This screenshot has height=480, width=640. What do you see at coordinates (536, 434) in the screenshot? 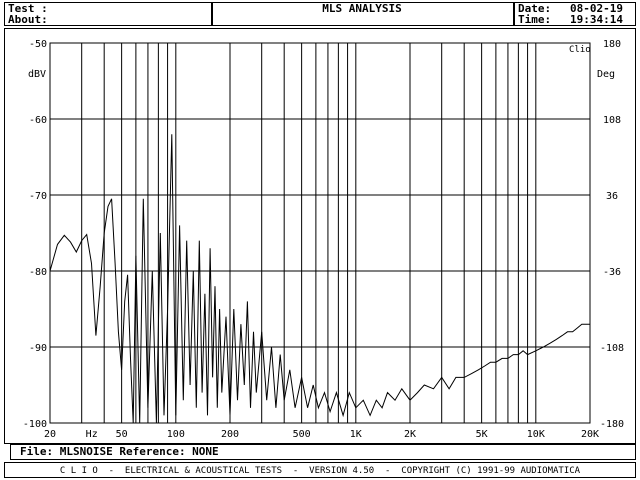
I see `x-tick-label: 10K` at bounding box center [536, 434].